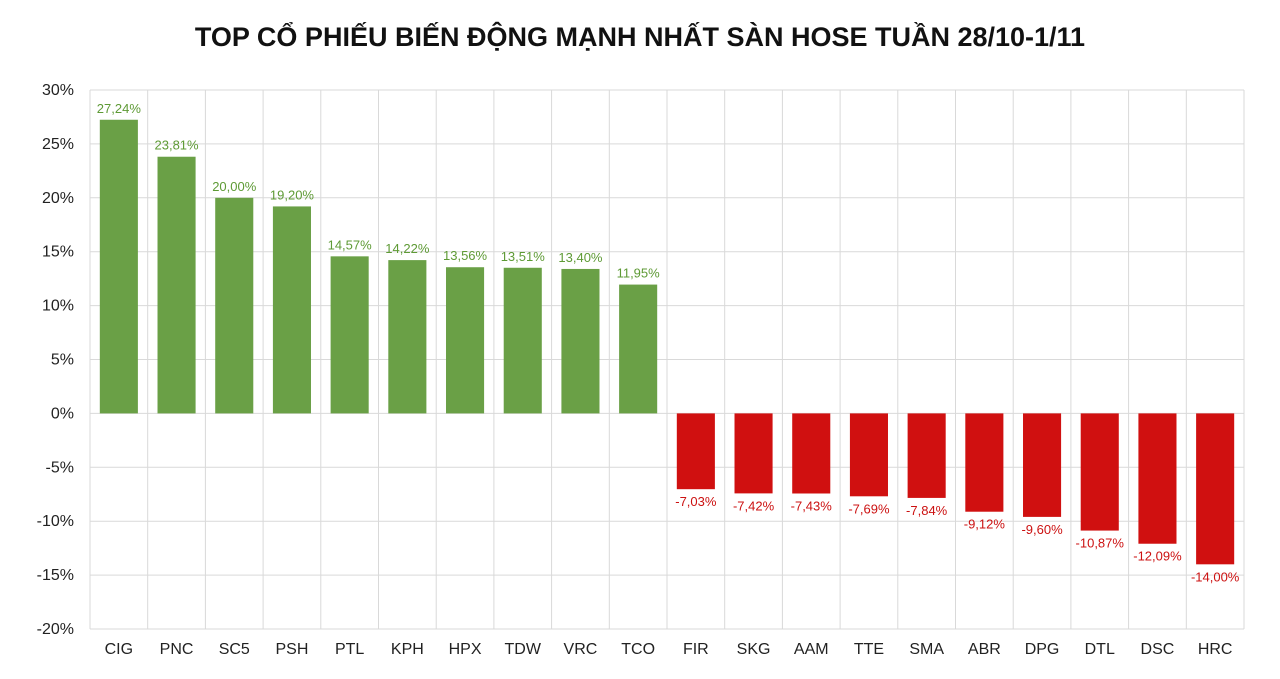 This screenshot has width=1280, height=679. What do you see at coordinates (119, 649) in the screenshot?
I see `x-tick-label-cig: CIG` at bounding box center [119, 649].